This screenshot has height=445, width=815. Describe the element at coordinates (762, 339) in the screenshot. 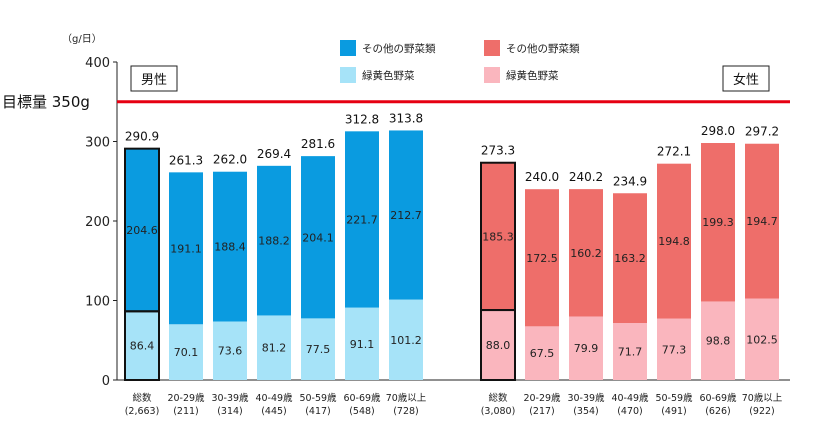

I see `female-green-value-6: 102.5` at that location.